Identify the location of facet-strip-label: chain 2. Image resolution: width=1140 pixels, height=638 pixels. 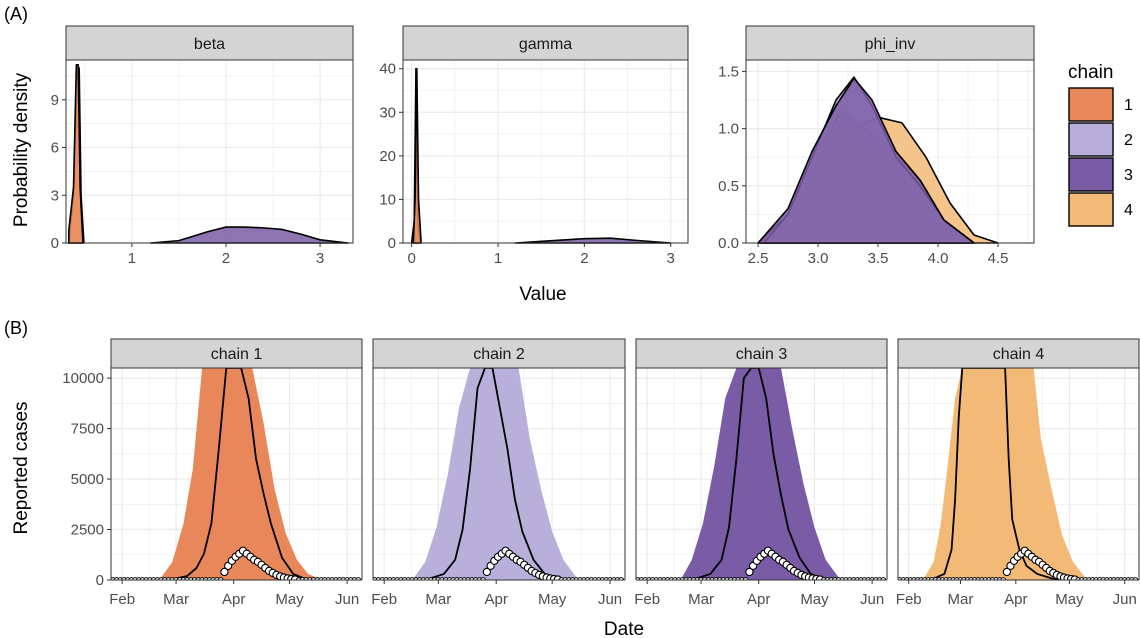
(499, 354).